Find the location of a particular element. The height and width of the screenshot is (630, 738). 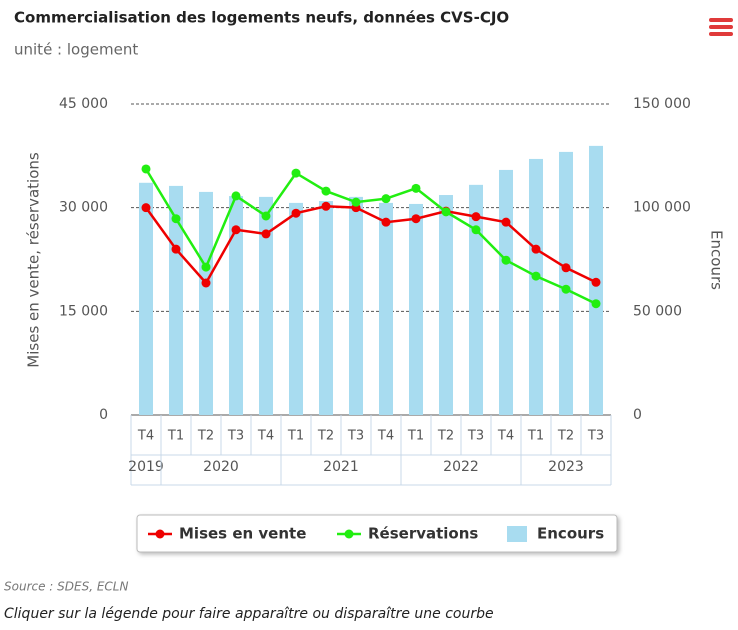

y2-axis-title: Encours is located at coordinates (717, 260).